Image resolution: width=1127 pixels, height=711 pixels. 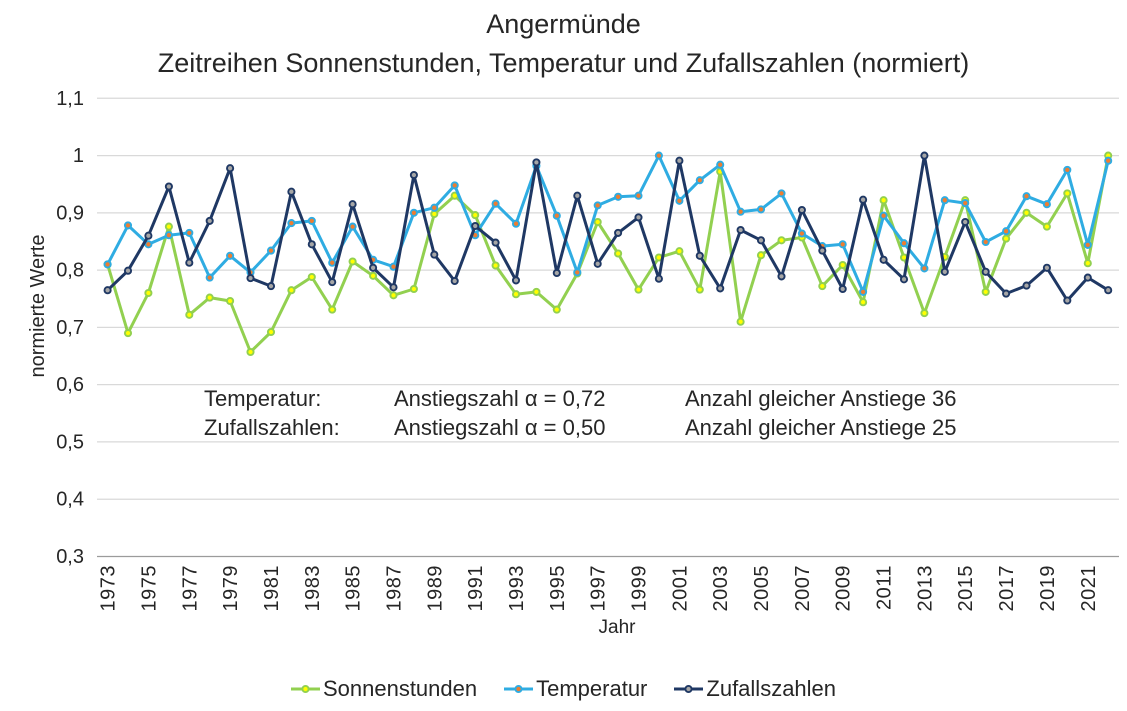 What do you see at coordinates (70, 442) in the screenshot?
I see `y-tick-label: 0,5` at bounding box center [70, 442].